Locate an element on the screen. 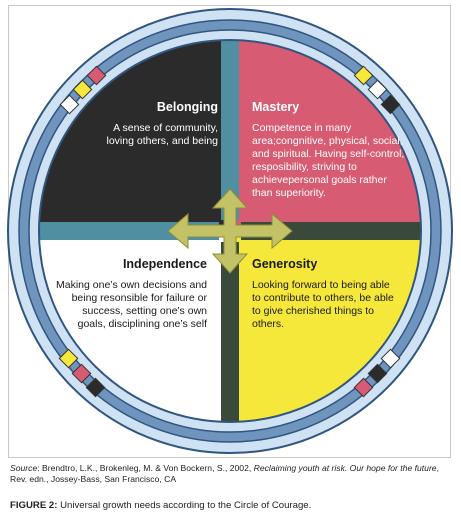 Image resolution: width=461 pixels, height=519 pixels. four-way-arrow is located at coordinates (230, 231).